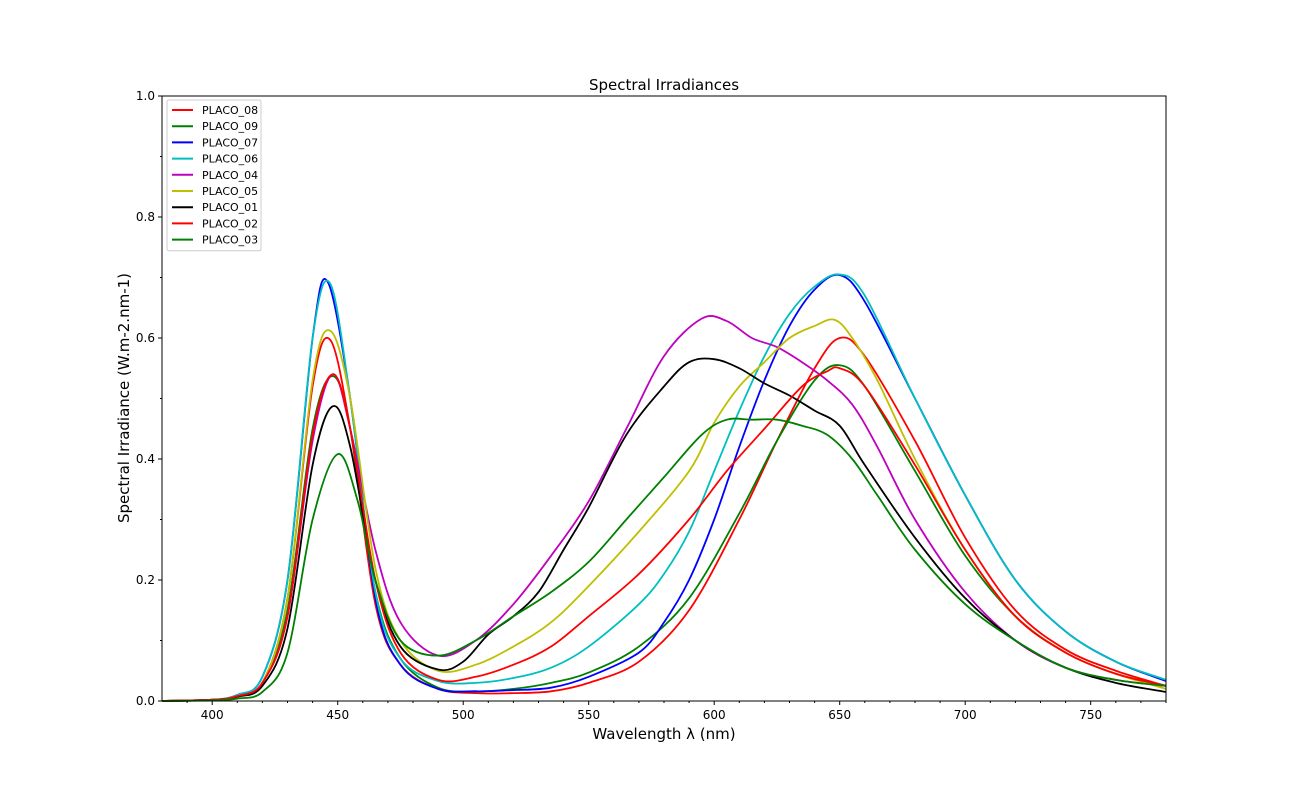 The height and width of the screenshot is (800, 1296). What do you see at coordinates (663, 734) in the screenshot?
I see `x-axis-label: Wavelength λ (nm)` at bounding box center [663, 734].